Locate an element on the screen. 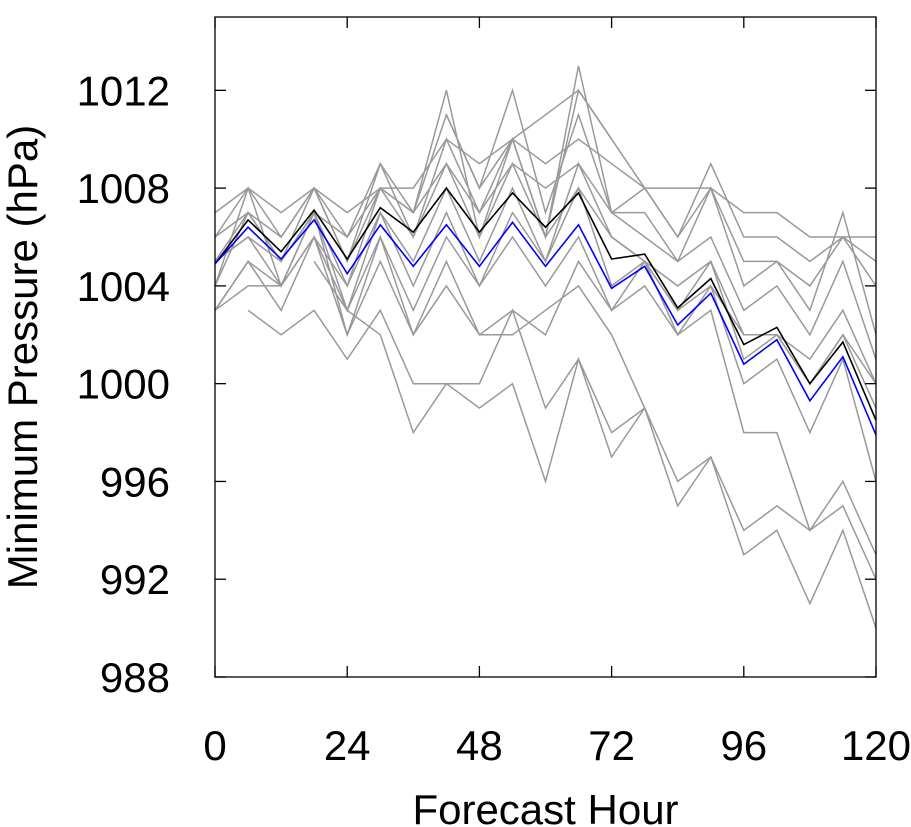 The height and width of the screenshot is (827, 911). x-tick-label: 120 is located at coordinates (876, 745).